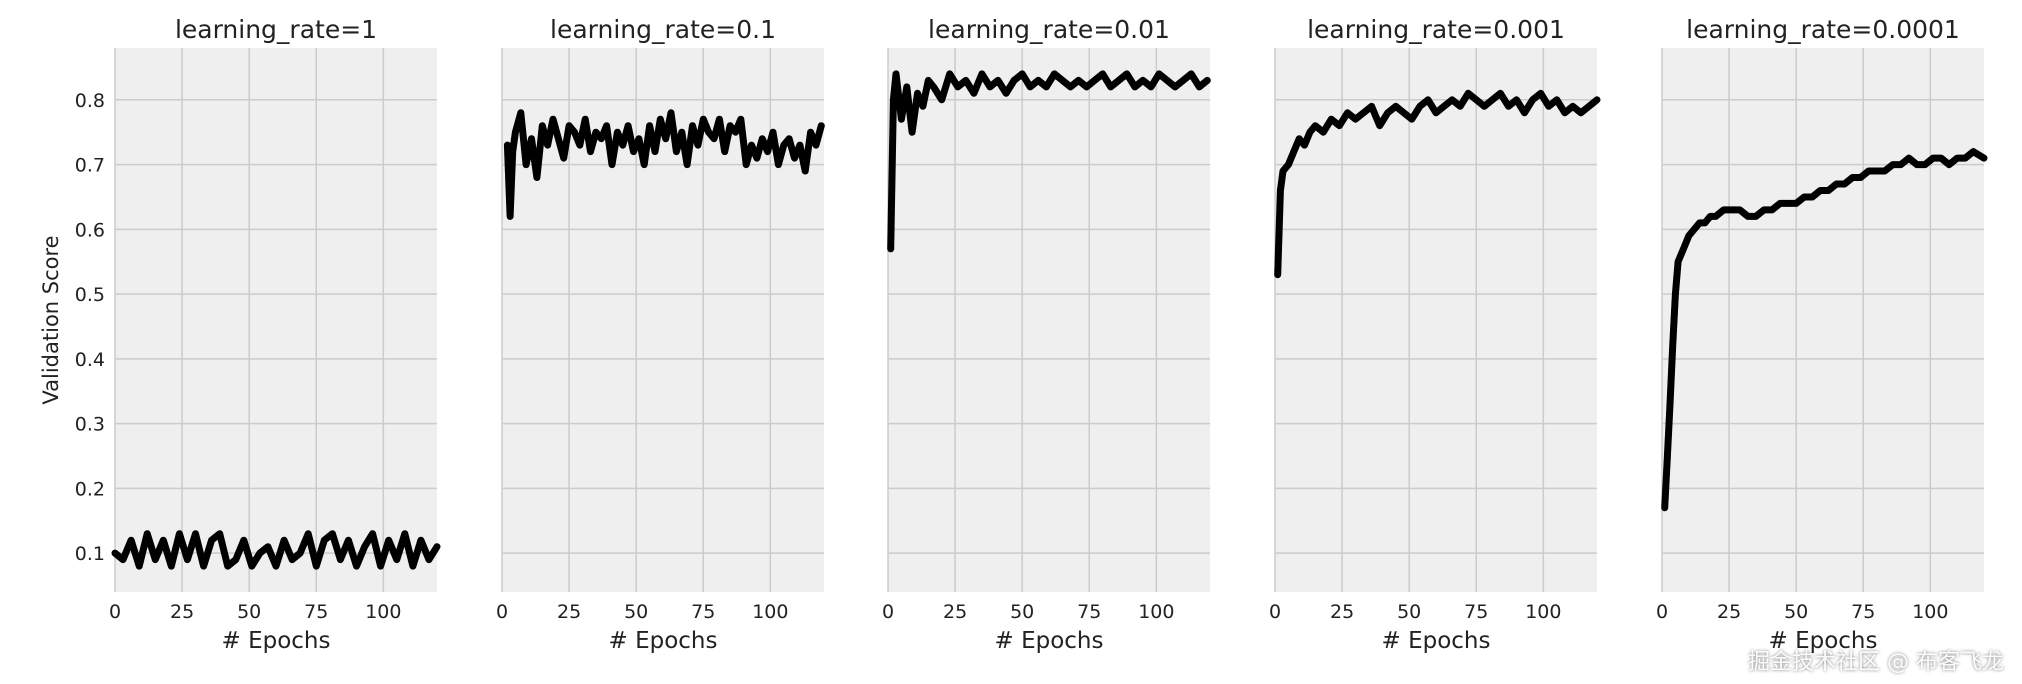  Describe the element at coordinates (90, 425) in the screenshot. I see `y-tick-label: 0.3` at that location.